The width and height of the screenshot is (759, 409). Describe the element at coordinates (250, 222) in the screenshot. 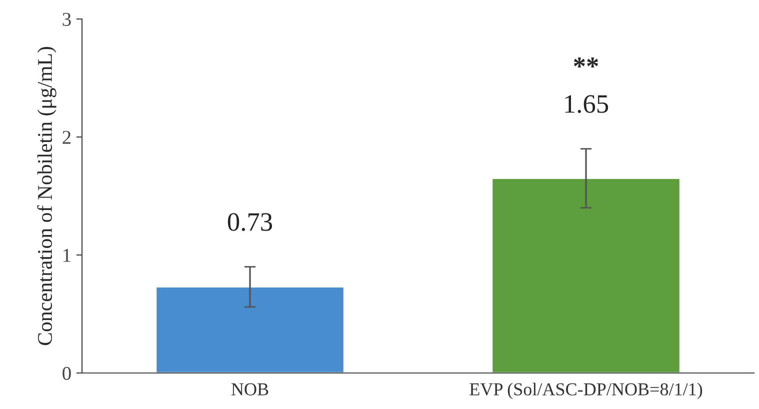

I see `data-label: 0.73` at that location.